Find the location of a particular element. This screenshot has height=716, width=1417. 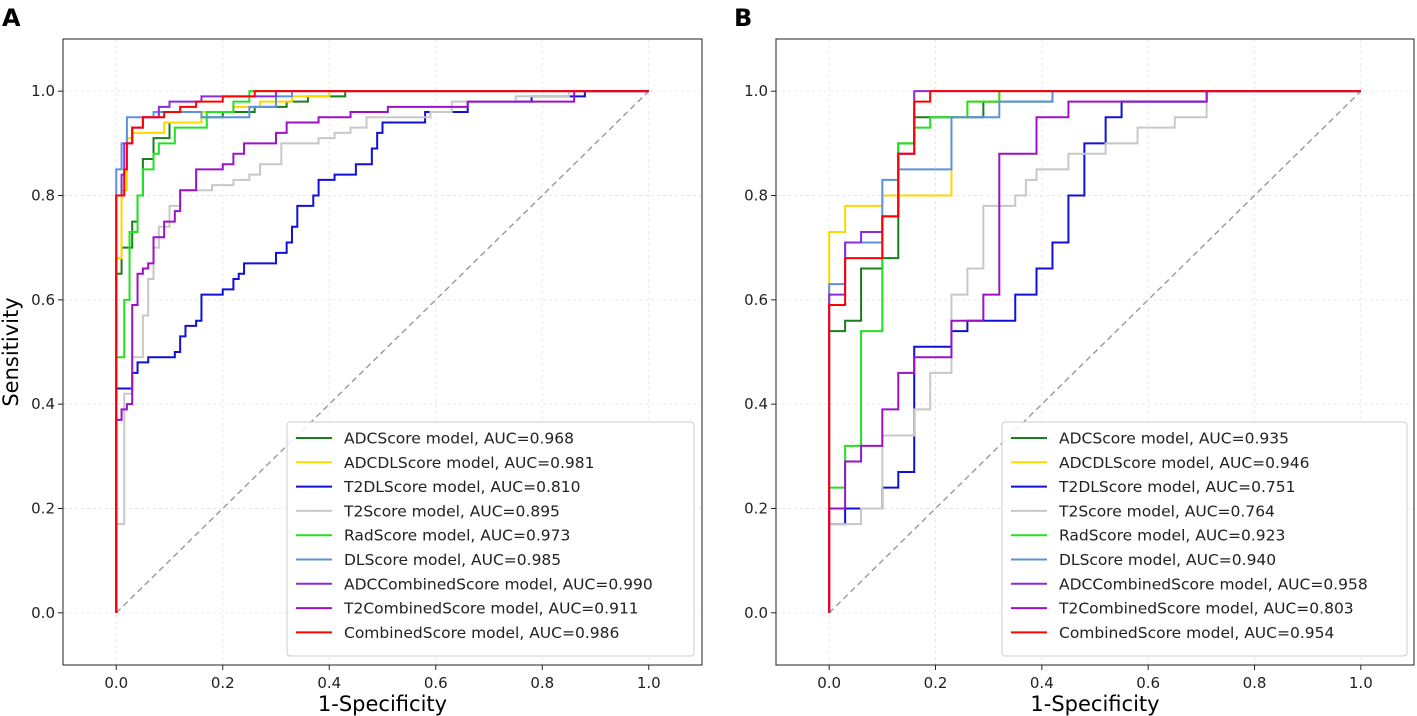

legend-entry: CombinedScore model, AUC=0.954 is located at coordinates (1196, 633).